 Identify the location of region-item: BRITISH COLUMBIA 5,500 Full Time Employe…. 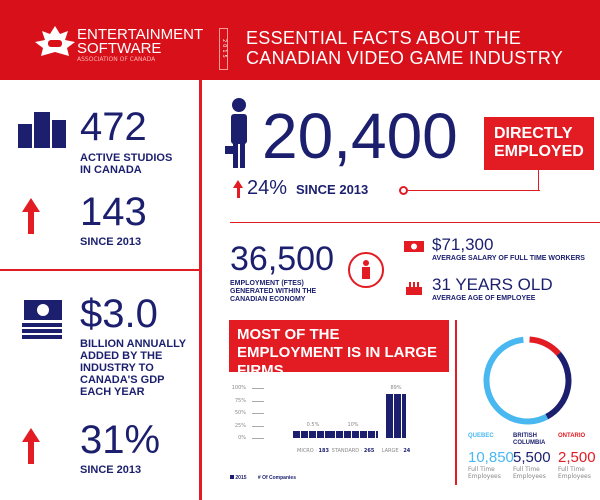
(535, 456).